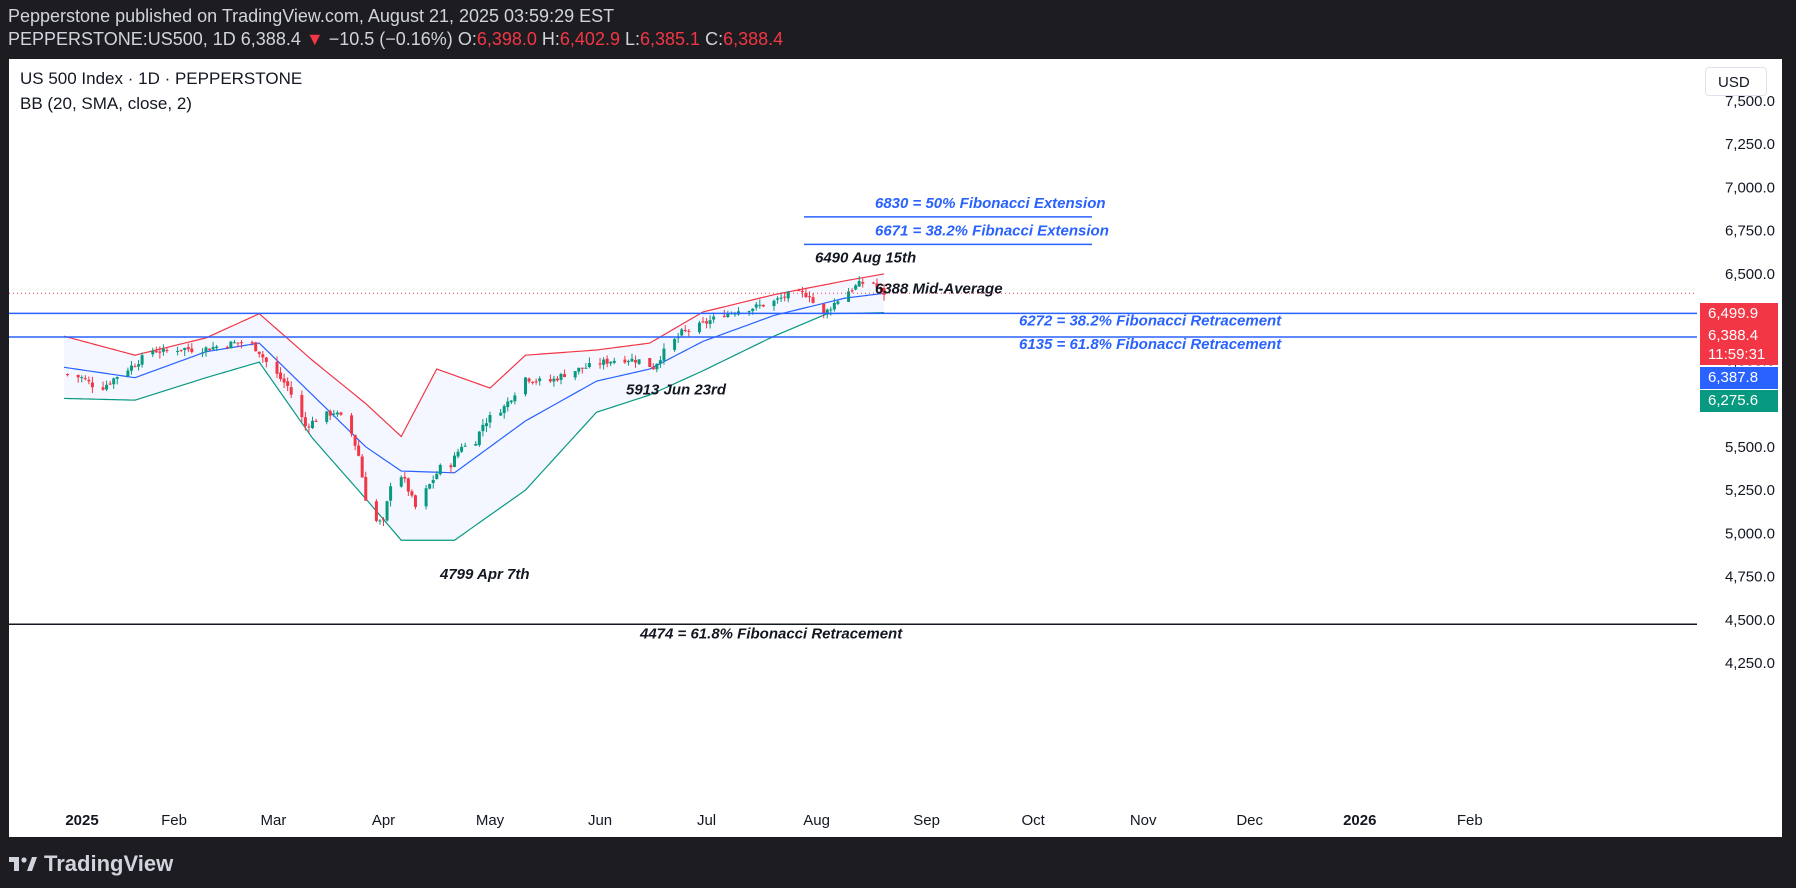  I want to click on lower-band-tag: 6,275.6, so click(1739, 401).